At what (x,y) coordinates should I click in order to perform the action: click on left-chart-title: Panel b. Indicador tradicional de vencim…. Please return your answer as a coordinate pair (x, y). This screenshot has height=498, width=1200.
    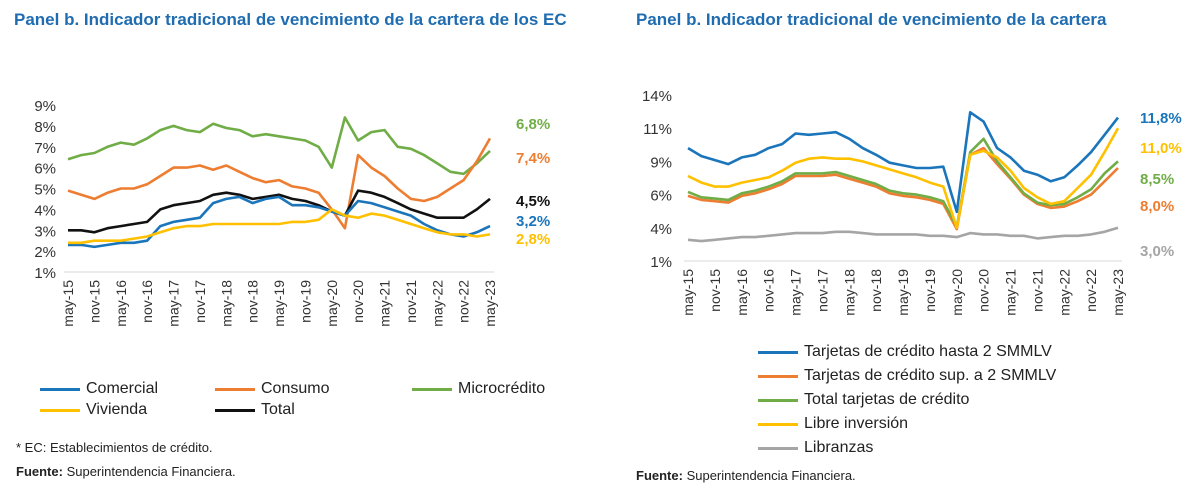
    Looking at the image, I should click on (290, 19).